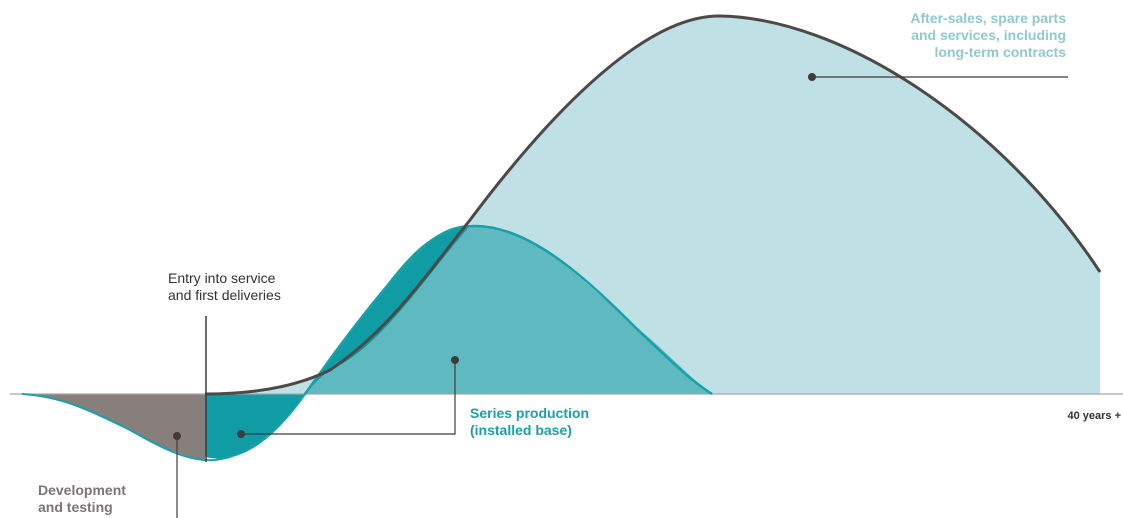 This screenshot has width=1123, height=518. I want to click on aftersales-dot, so click(812, 77).